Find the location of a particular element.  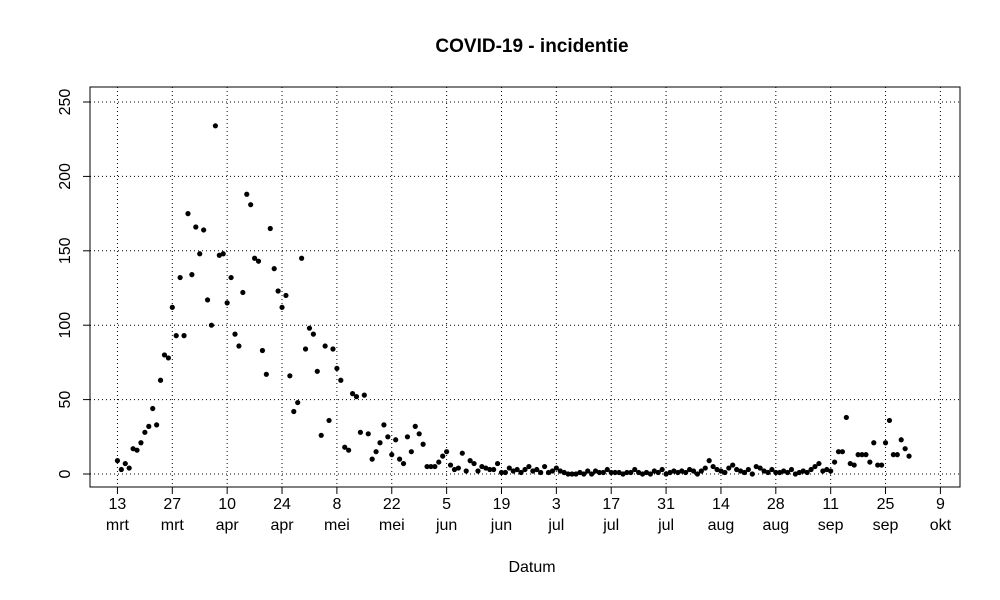

y-tick-label: 200 is located at coordinates (65, 176).